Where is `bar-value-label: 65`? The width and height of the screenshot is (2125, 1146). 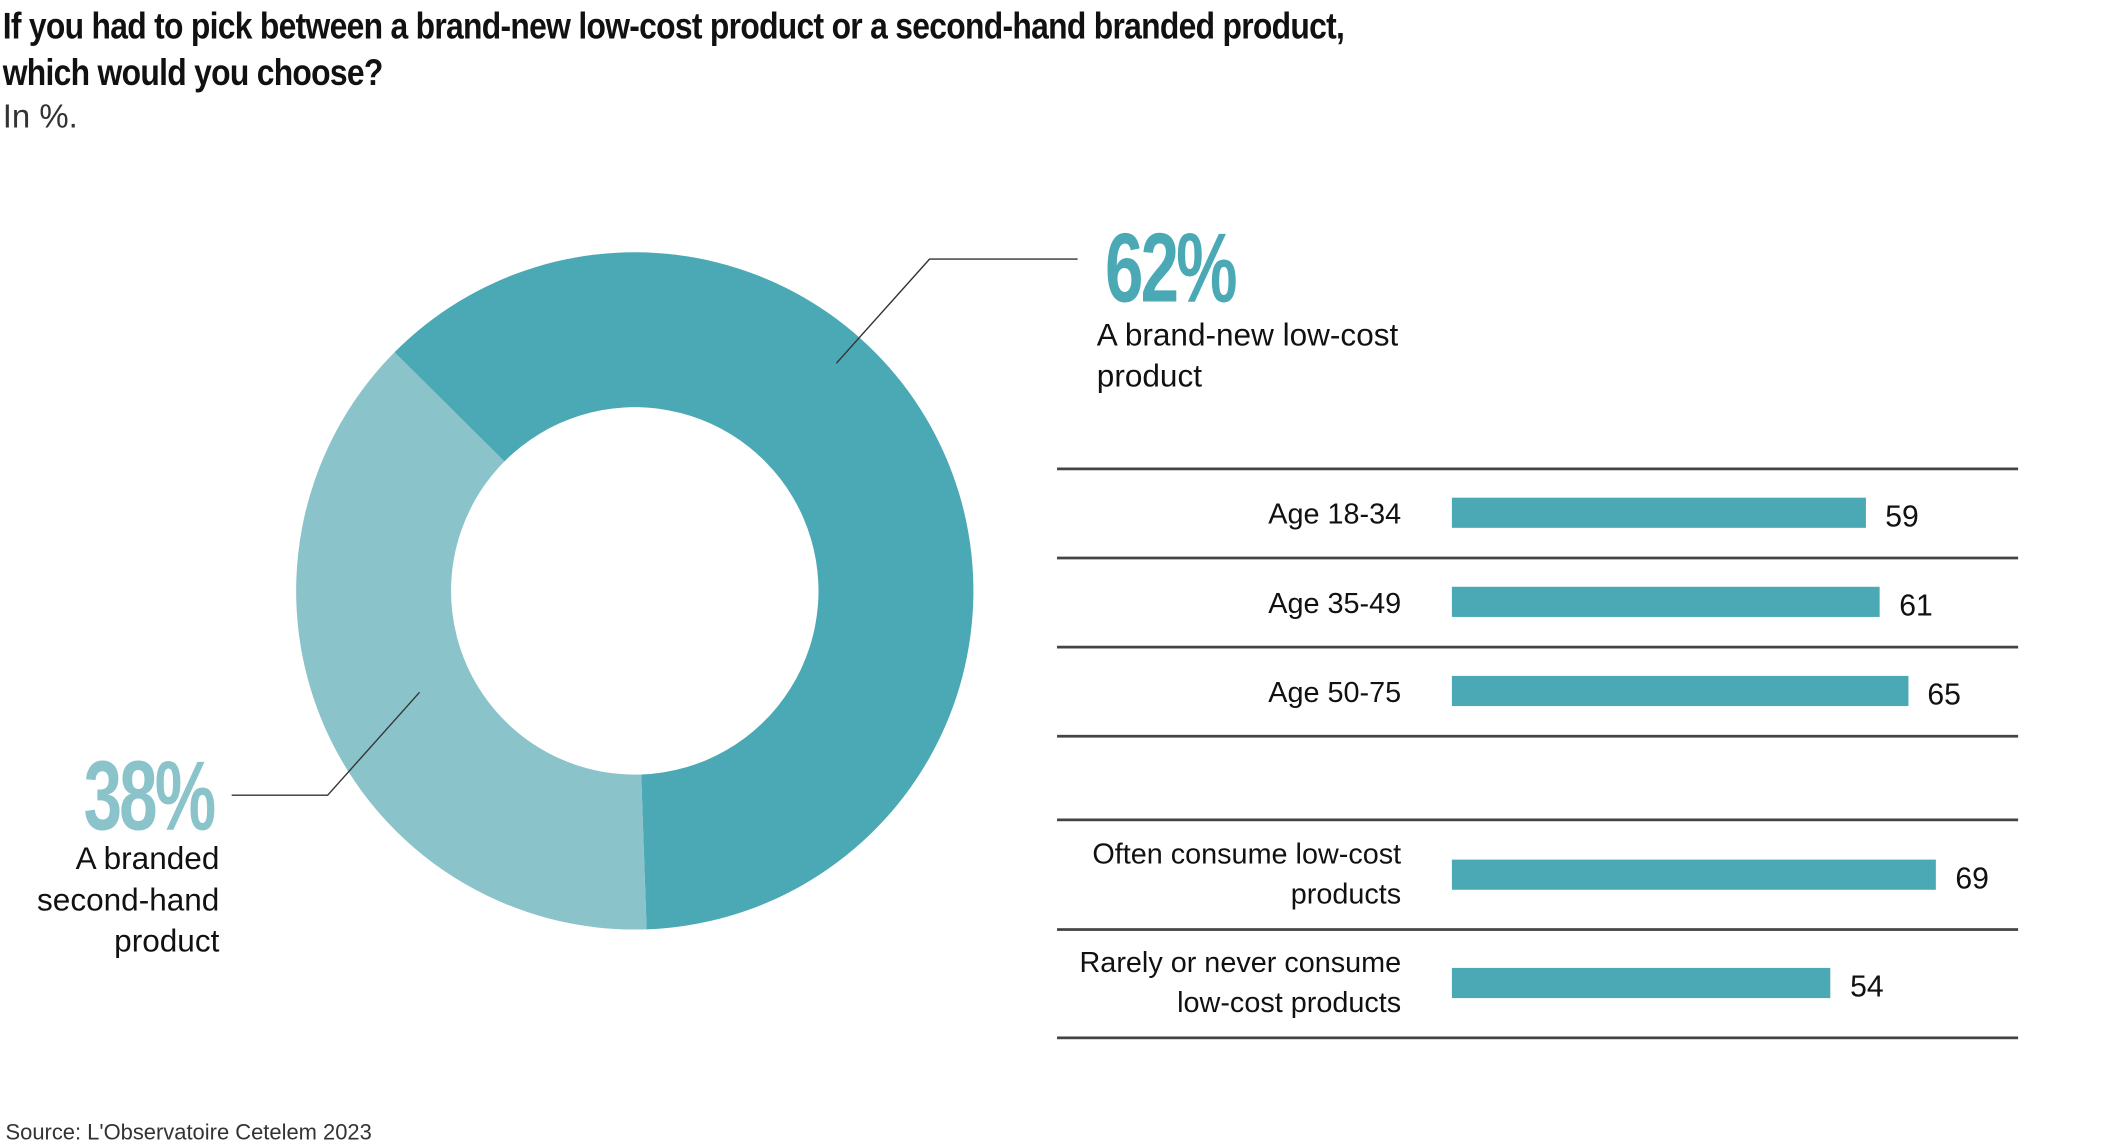
bar-value-label: 65 is located at coordinates (1944, 694).